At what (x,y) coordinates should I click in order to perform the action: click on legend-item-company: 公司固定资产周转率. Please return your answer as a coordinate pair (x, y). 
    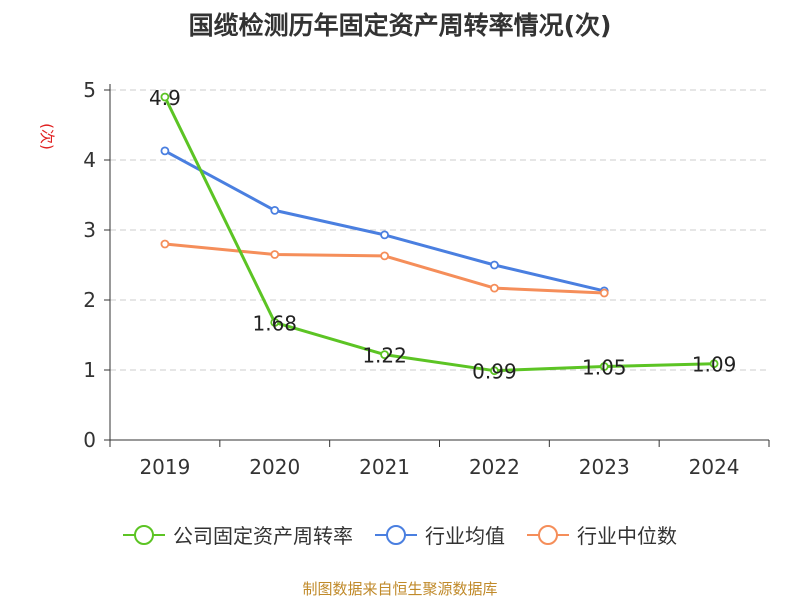
    Looking at the image, I should click on (238, 534).